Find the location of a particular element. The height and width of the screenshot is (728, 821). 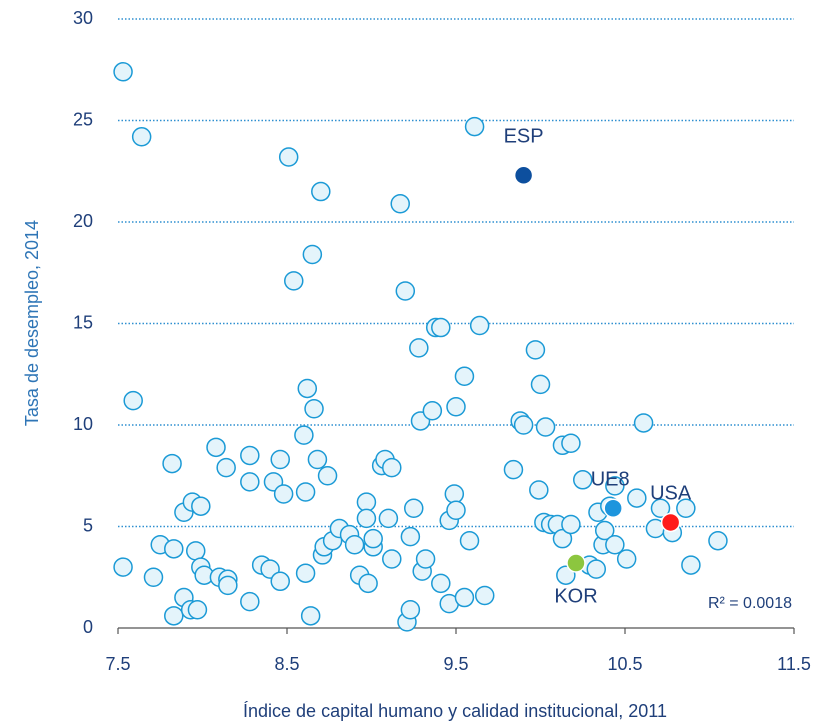

point-label: KOR is located at coordinates (575, 596).